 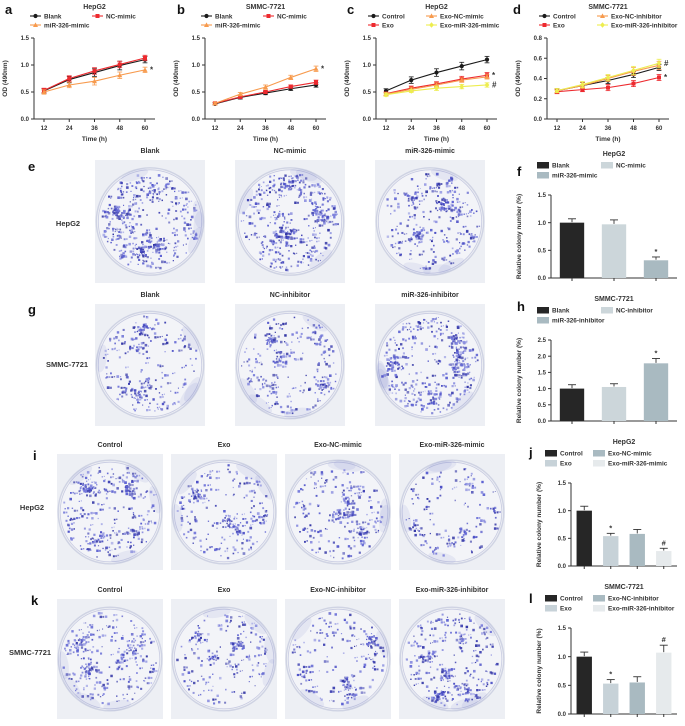 I want to click on colony-dish: miR-326-inhibitor, so click(x=430, y=361).